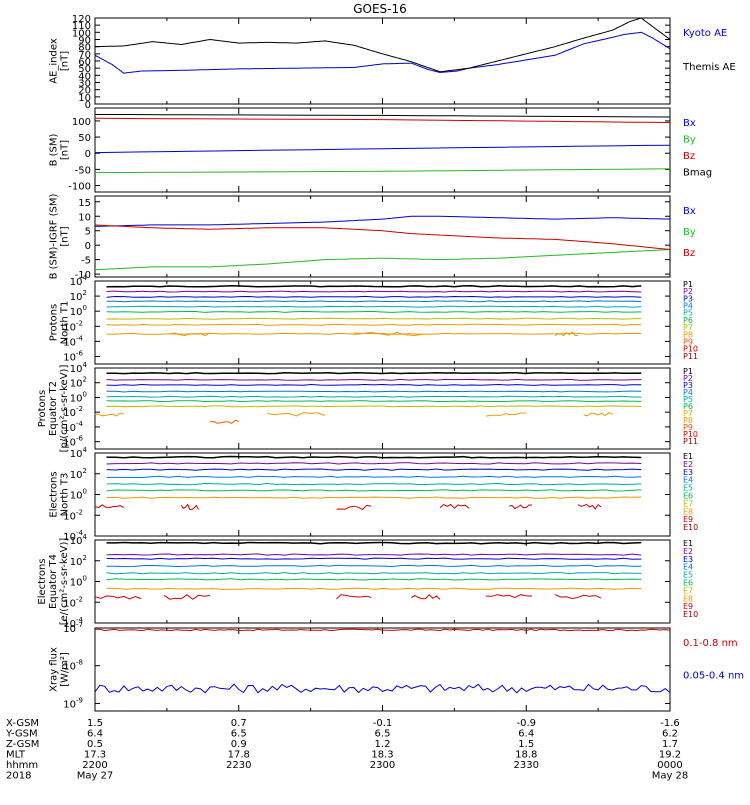  What do you see at coordinates (81, 26) in the screenshot?
I see `y-tick-label: 110` at bounding box center [81, 26].